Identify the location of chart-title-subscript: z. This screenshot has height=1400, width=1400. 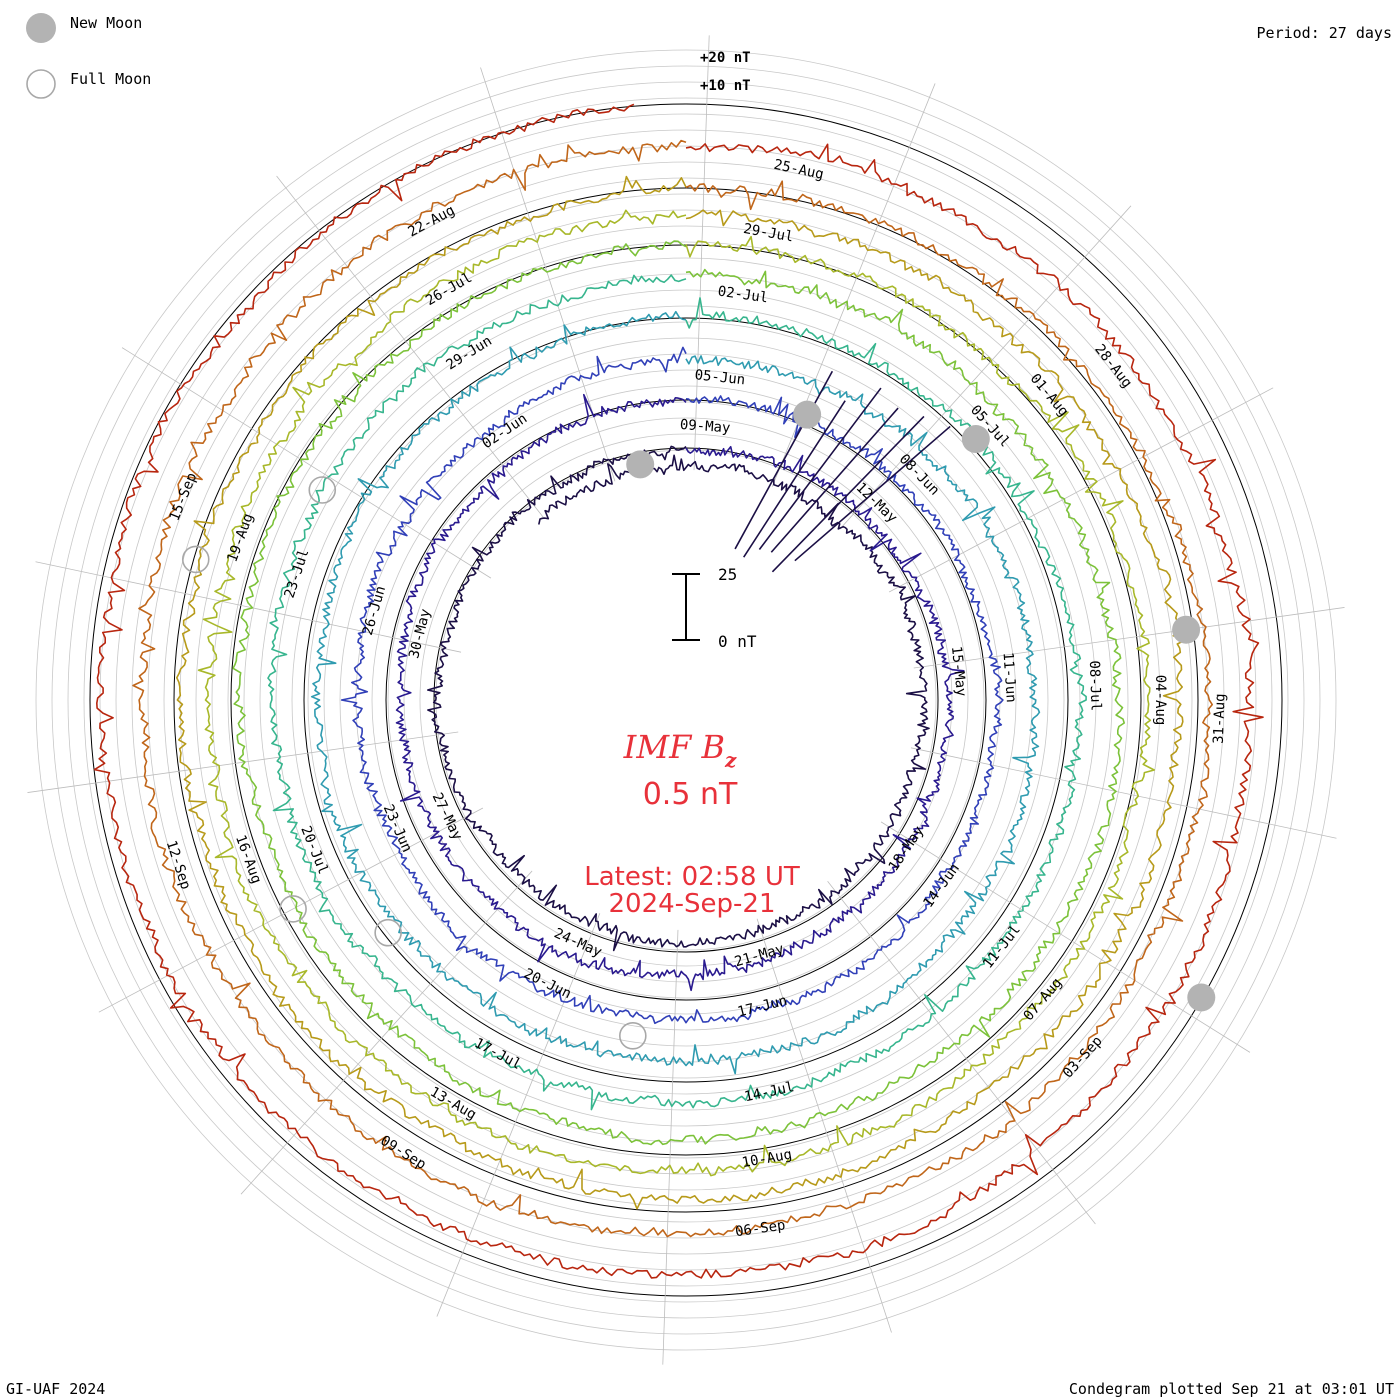
(730, 760).